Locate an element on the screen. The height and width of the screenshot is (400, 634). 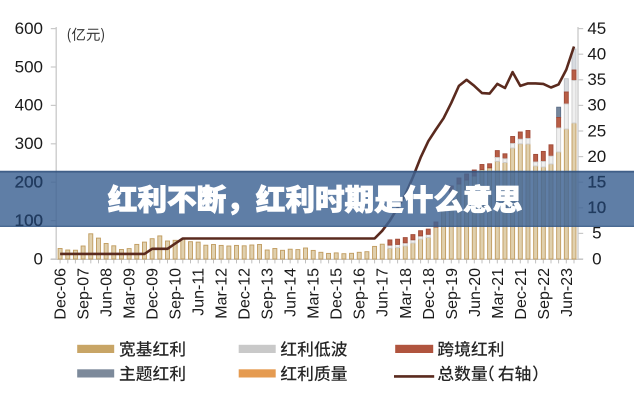
svg-text: 25 is located at coordinates (596, 130).